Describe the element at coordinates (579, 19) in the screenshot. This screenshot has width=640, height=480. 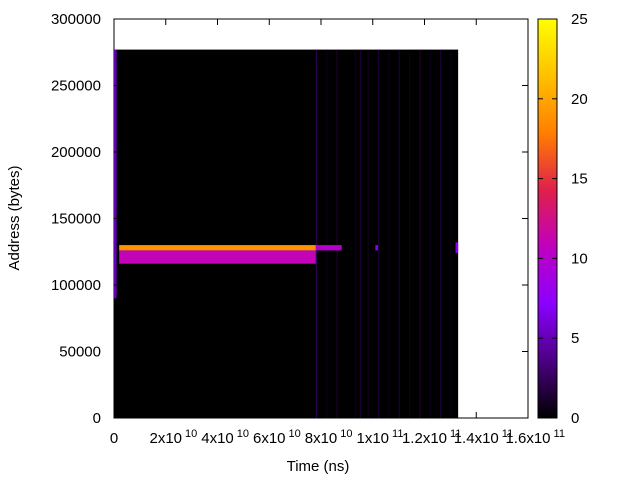
I see `colorbar-tick-label: 25` at that location.